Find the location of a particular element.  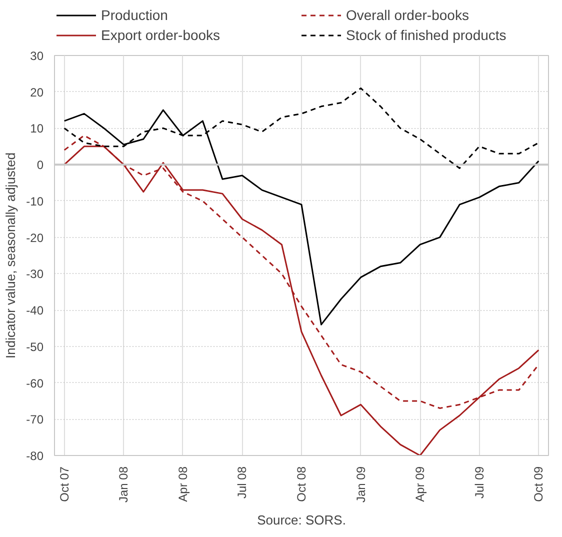

x-tick-label: Jul 09 is located at coordinates (479, 482).